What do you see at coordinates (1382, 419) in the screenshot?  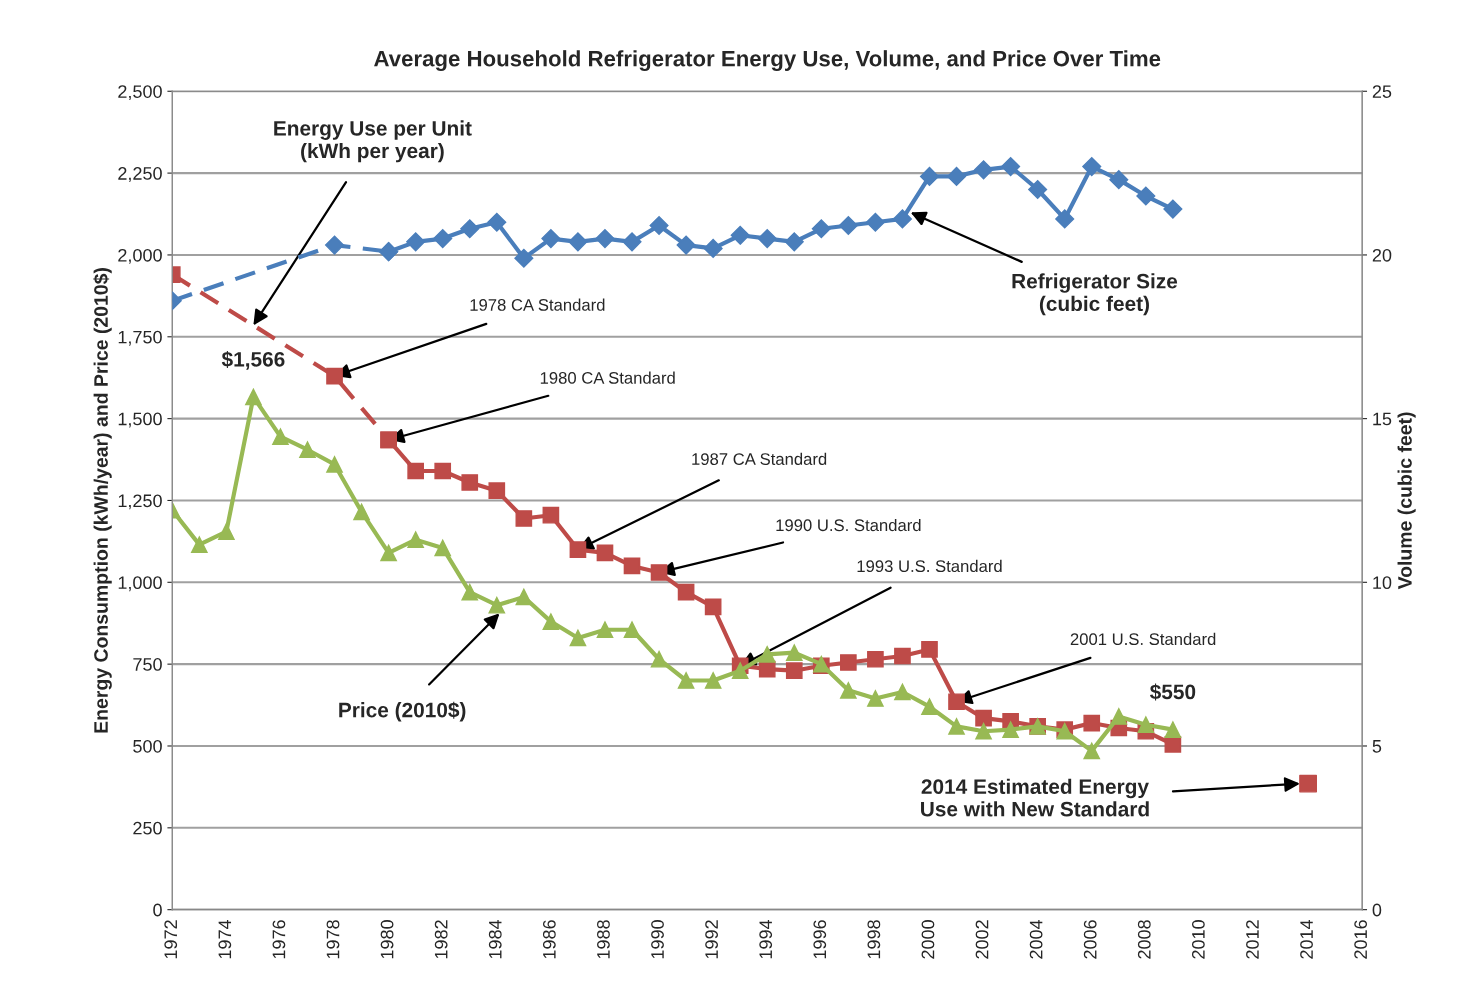 I see `y2-tick-label: 15` at bounding box center [1382, 419].